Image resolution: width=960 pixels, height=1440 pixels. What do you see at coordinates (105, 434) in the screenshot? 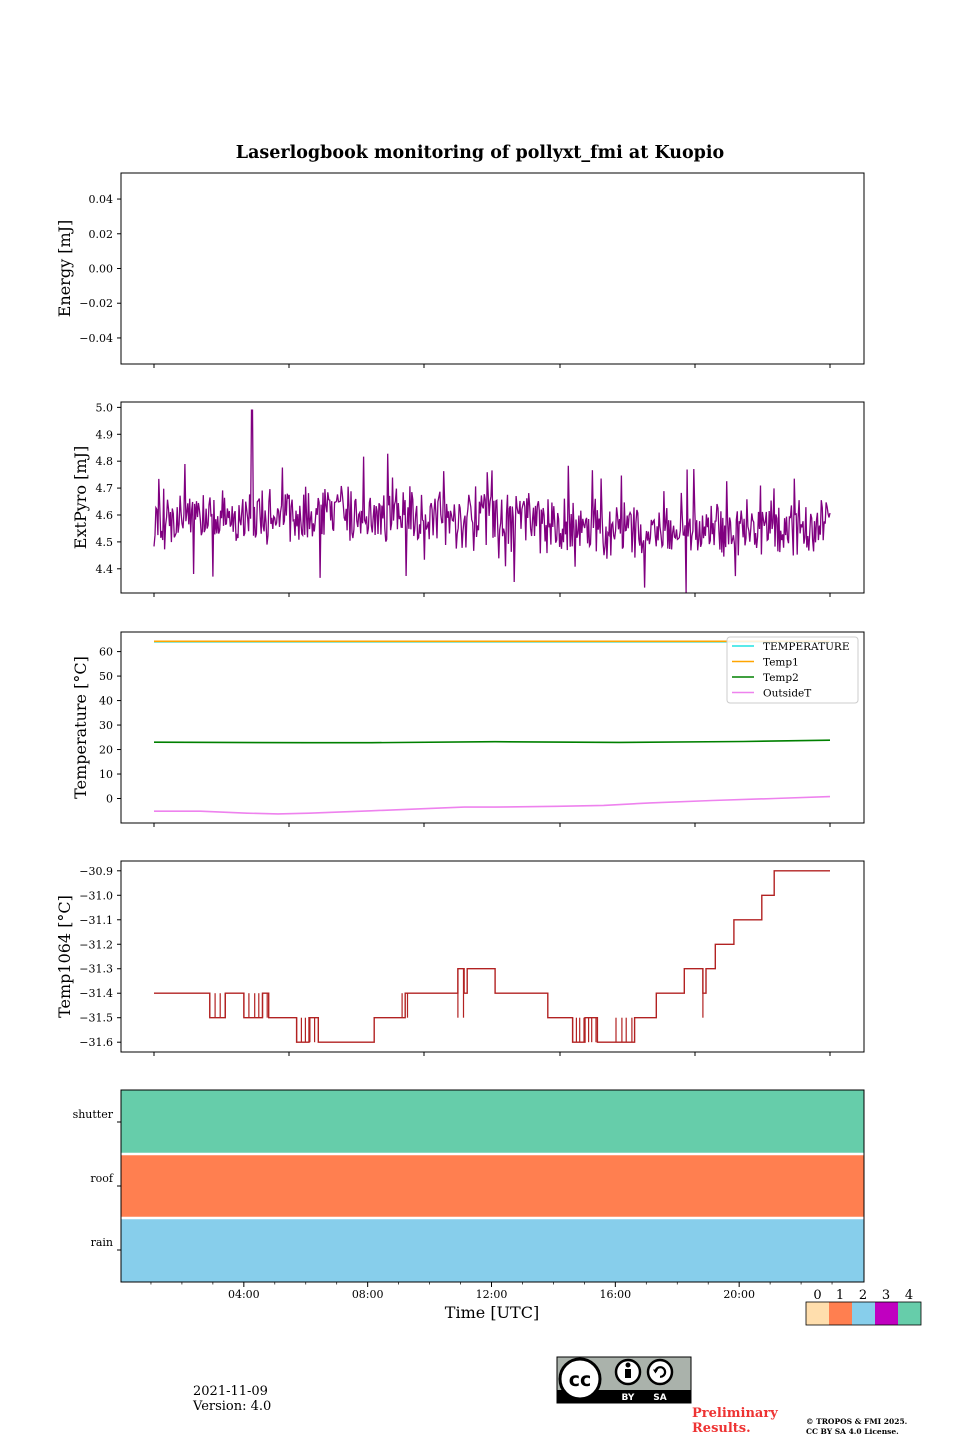
I see `y-tick-label: 4.9` at bounding box center [105, 434].